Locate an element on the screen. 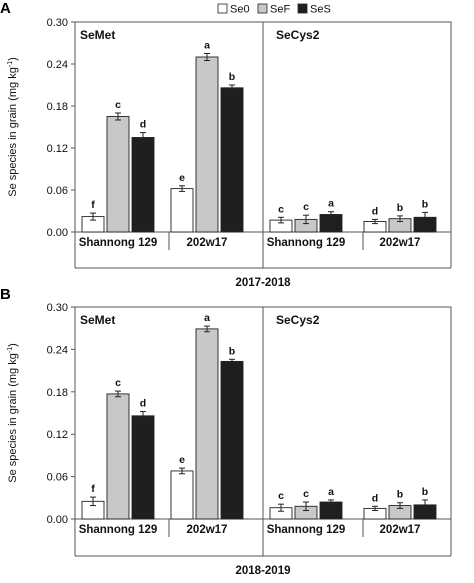 The image size is (474, 583). x-axis-label: 2018-2019 is located at coordinates (263, 571).